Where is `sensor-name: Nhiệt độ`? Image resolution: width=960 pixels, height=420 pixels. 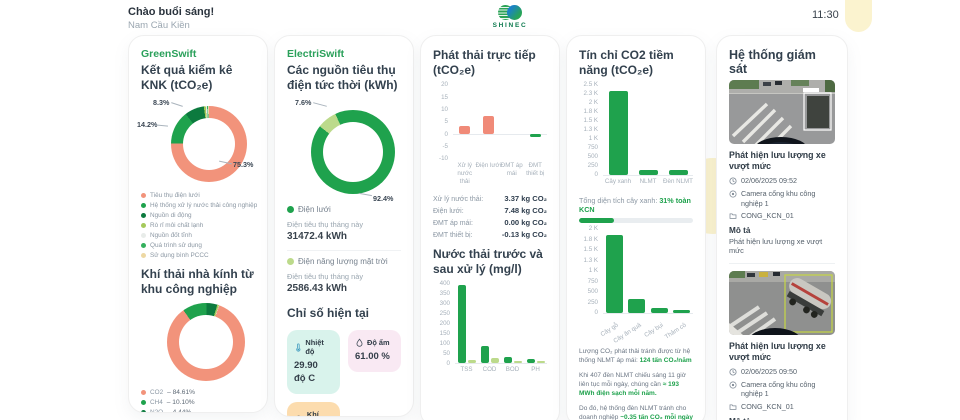
sensor-name: Nhiệt độ is located at coordinates (314, 347).